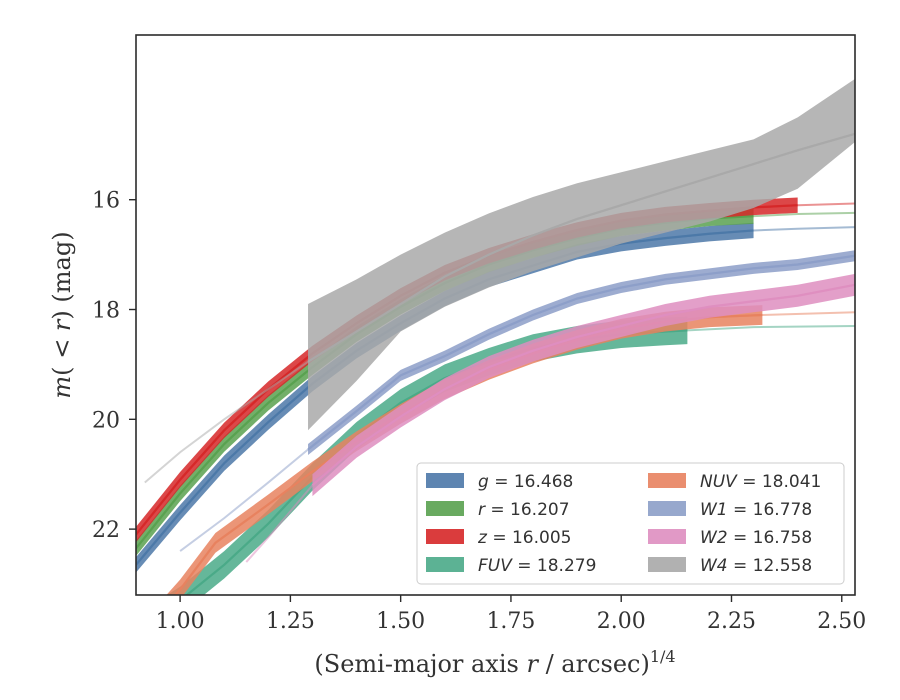 The height and width of the screenshot is (700, 900). What do you see at coordinates (106, 530) in the screenshot?
I see `y-tick-label: 22` at bounding box center [106, 530].